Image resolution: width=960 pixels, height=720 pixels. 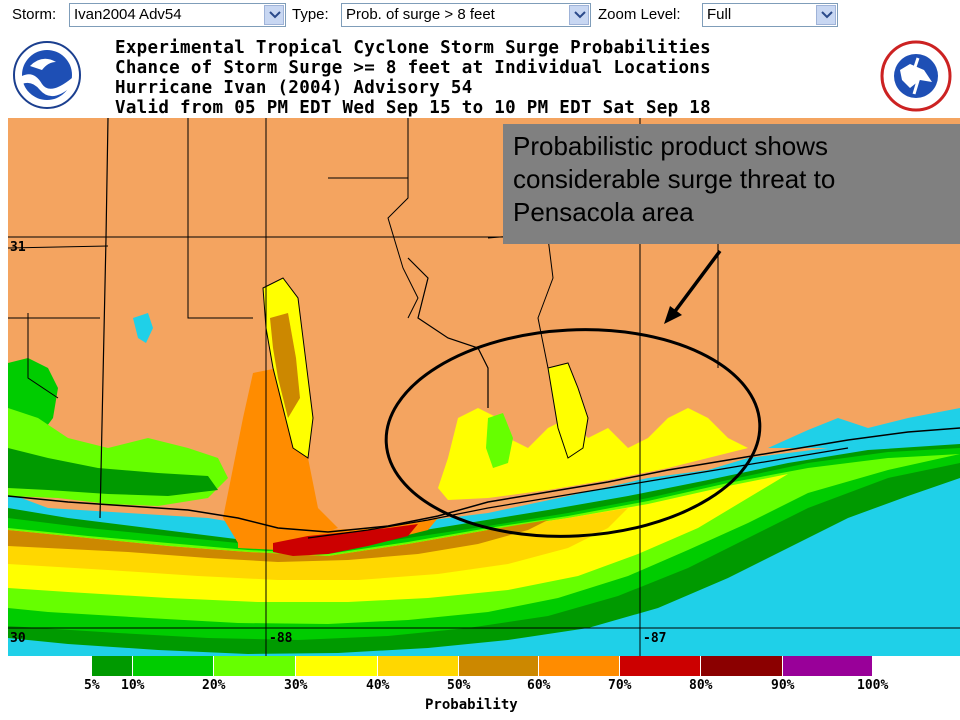 I want to click on coastline, so click(x=484, y=480).